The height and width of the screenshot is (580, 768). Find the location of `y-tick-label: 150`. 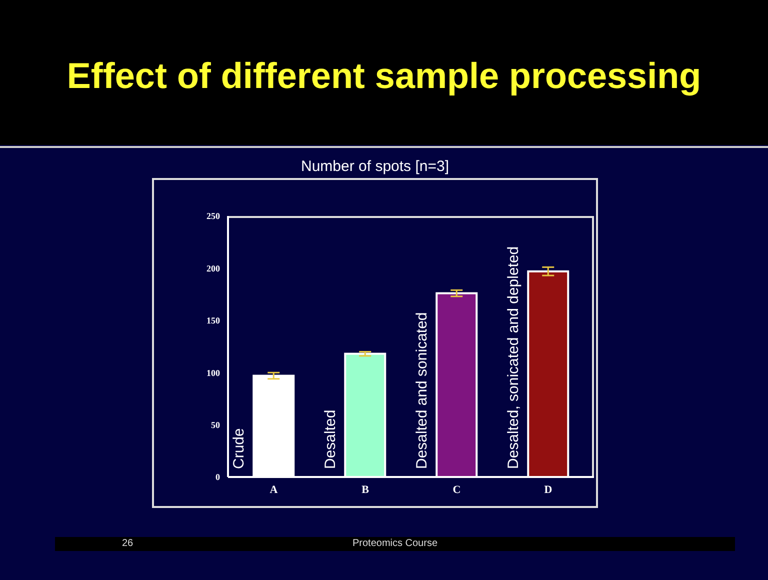

y-tick-label: 150 is located at coordinates (213, 321).